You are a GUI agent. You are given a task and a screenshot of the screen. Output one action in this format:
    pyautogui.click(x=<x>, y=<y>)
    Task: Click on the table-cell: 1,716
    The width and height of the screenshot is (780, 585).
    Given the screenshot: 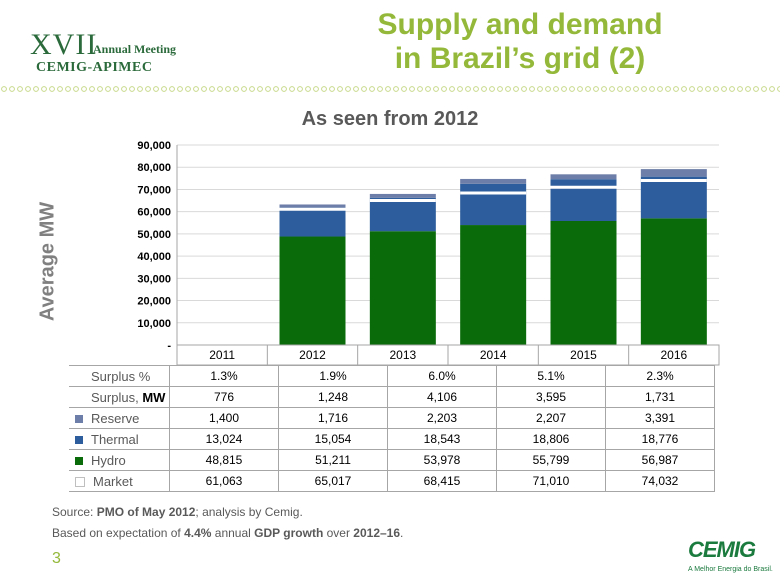 What is the action you would take?
    pyautogui.click(x=333, y=418)
    